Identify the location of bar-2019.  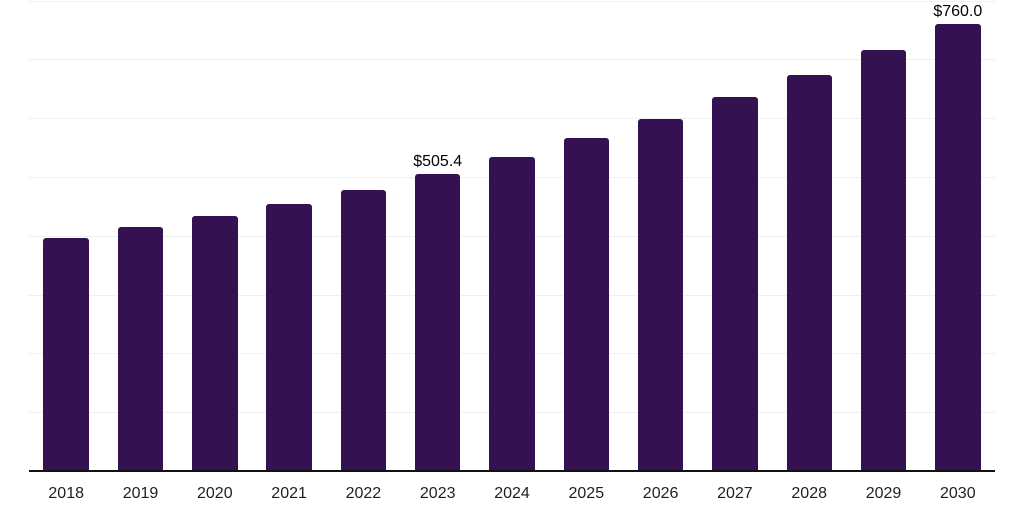
(140, 348).